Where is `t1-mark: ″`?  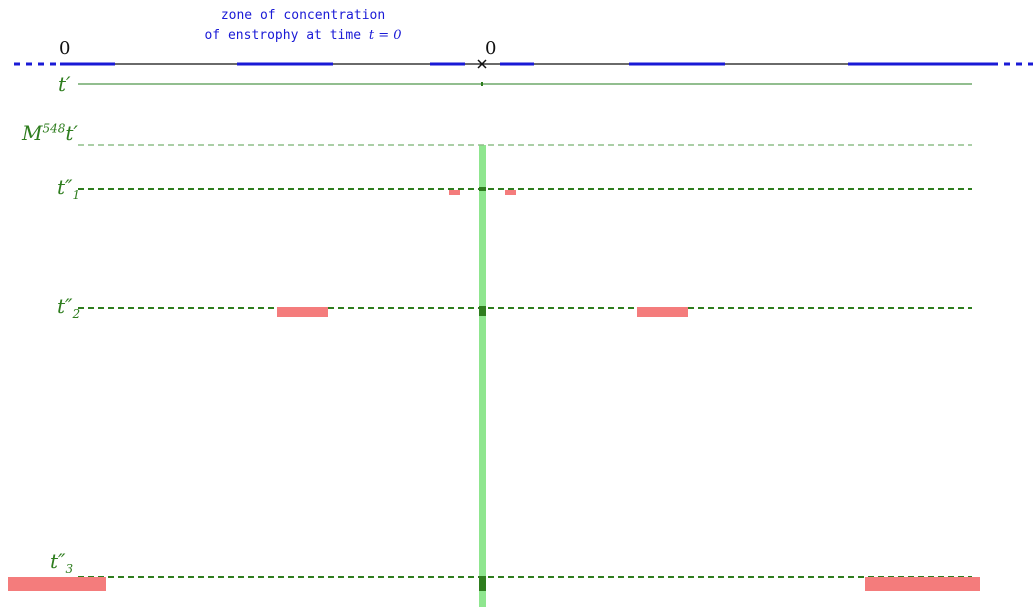
t1-mark: ″ is located at coordinates (69, 187).